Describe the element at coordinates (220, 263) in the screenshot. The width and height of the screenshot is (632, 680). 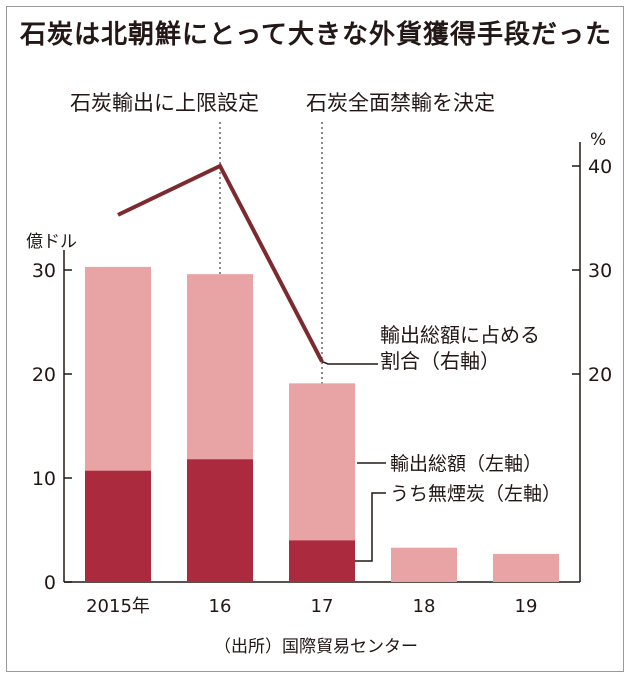
I see `share-line` at that location.